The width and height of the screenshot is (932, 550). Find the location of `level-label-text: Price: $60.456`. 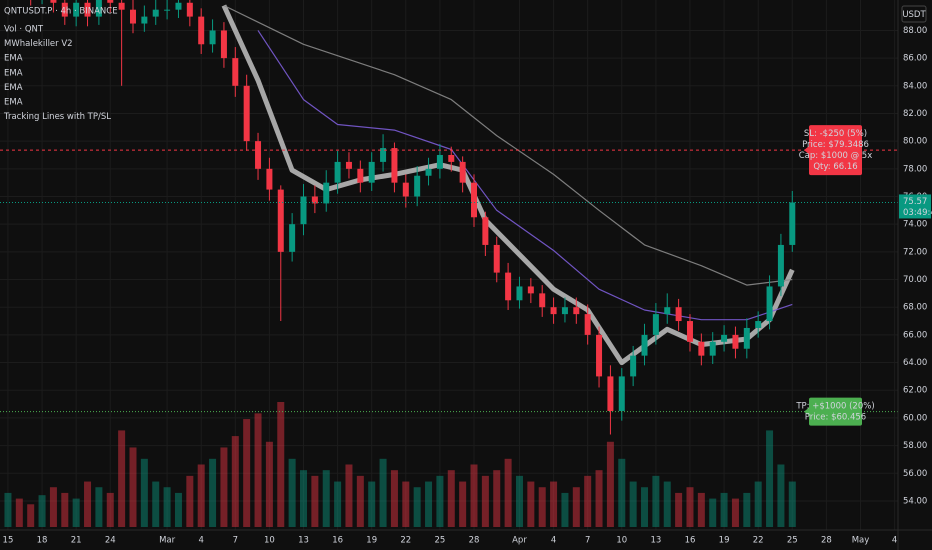

level-label-text: Price: $60.456 is located at coordinates (835, 418).